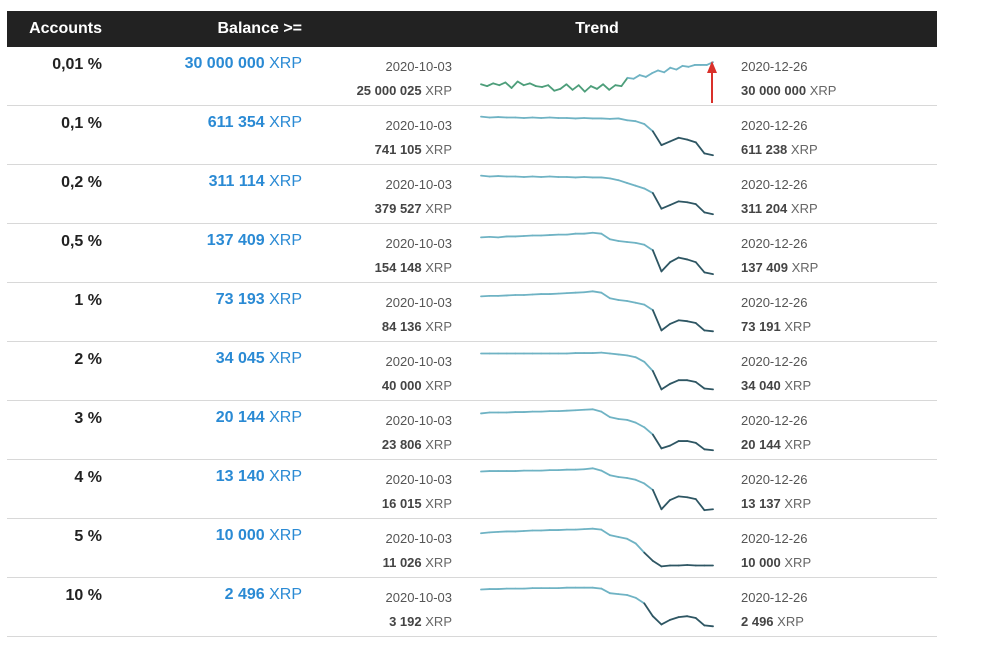  What do you see at coordinates (776, 503) in the screenshot?
I see `end-value: 13 137 XRP` at bounding box center [776, 503].